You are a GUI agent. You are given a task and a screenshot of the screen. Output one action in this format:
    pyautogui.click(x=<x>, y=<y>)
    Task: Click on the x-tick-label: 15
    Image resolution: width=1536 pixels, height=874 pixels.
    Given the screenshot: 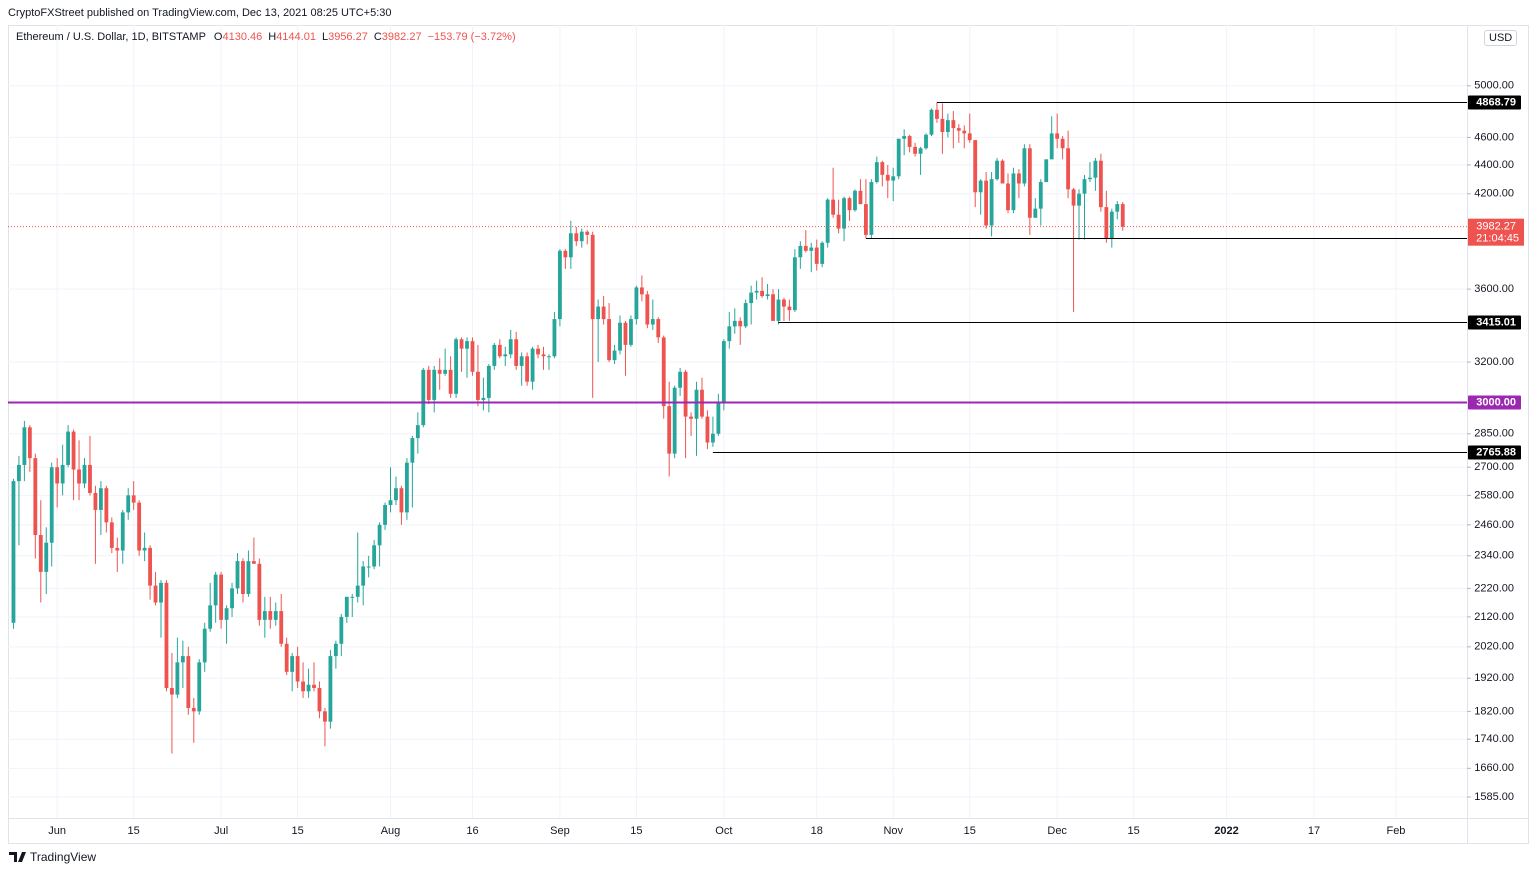 What is the action you would take?
    pyautogui.click(x=970, y=831)
    